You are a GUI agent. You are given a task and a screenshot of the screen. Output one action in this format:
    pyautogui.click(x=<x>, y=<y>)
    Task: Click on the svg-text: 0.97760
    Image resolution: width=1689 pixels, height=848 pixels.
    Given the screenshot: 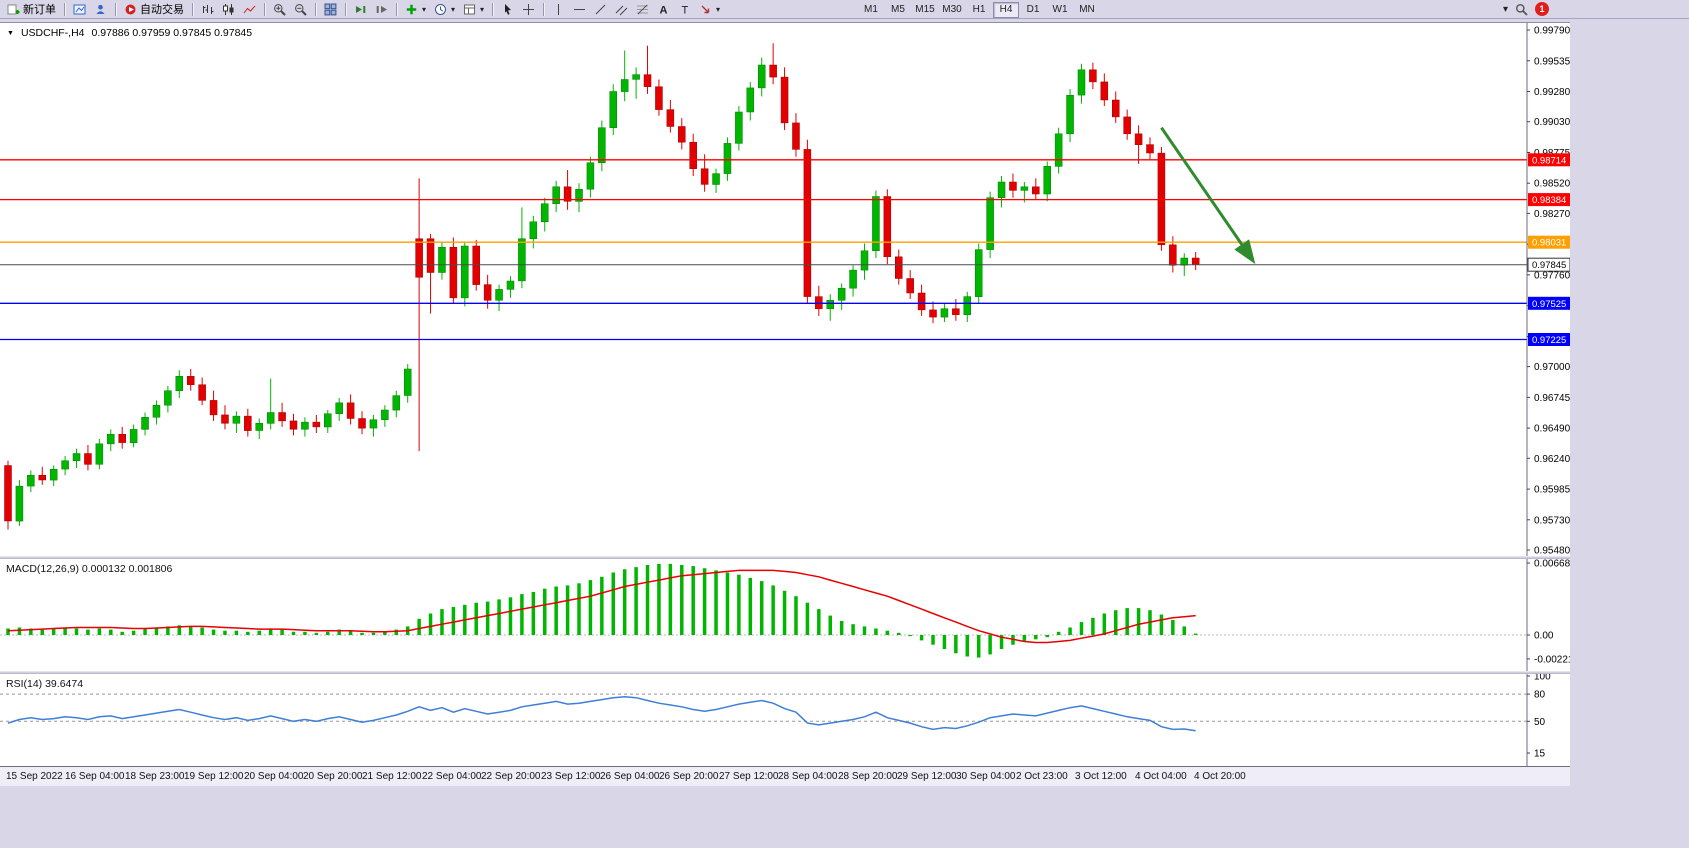 What is the action you would take?
    pyautogui.click(x=1552, y=275)
    